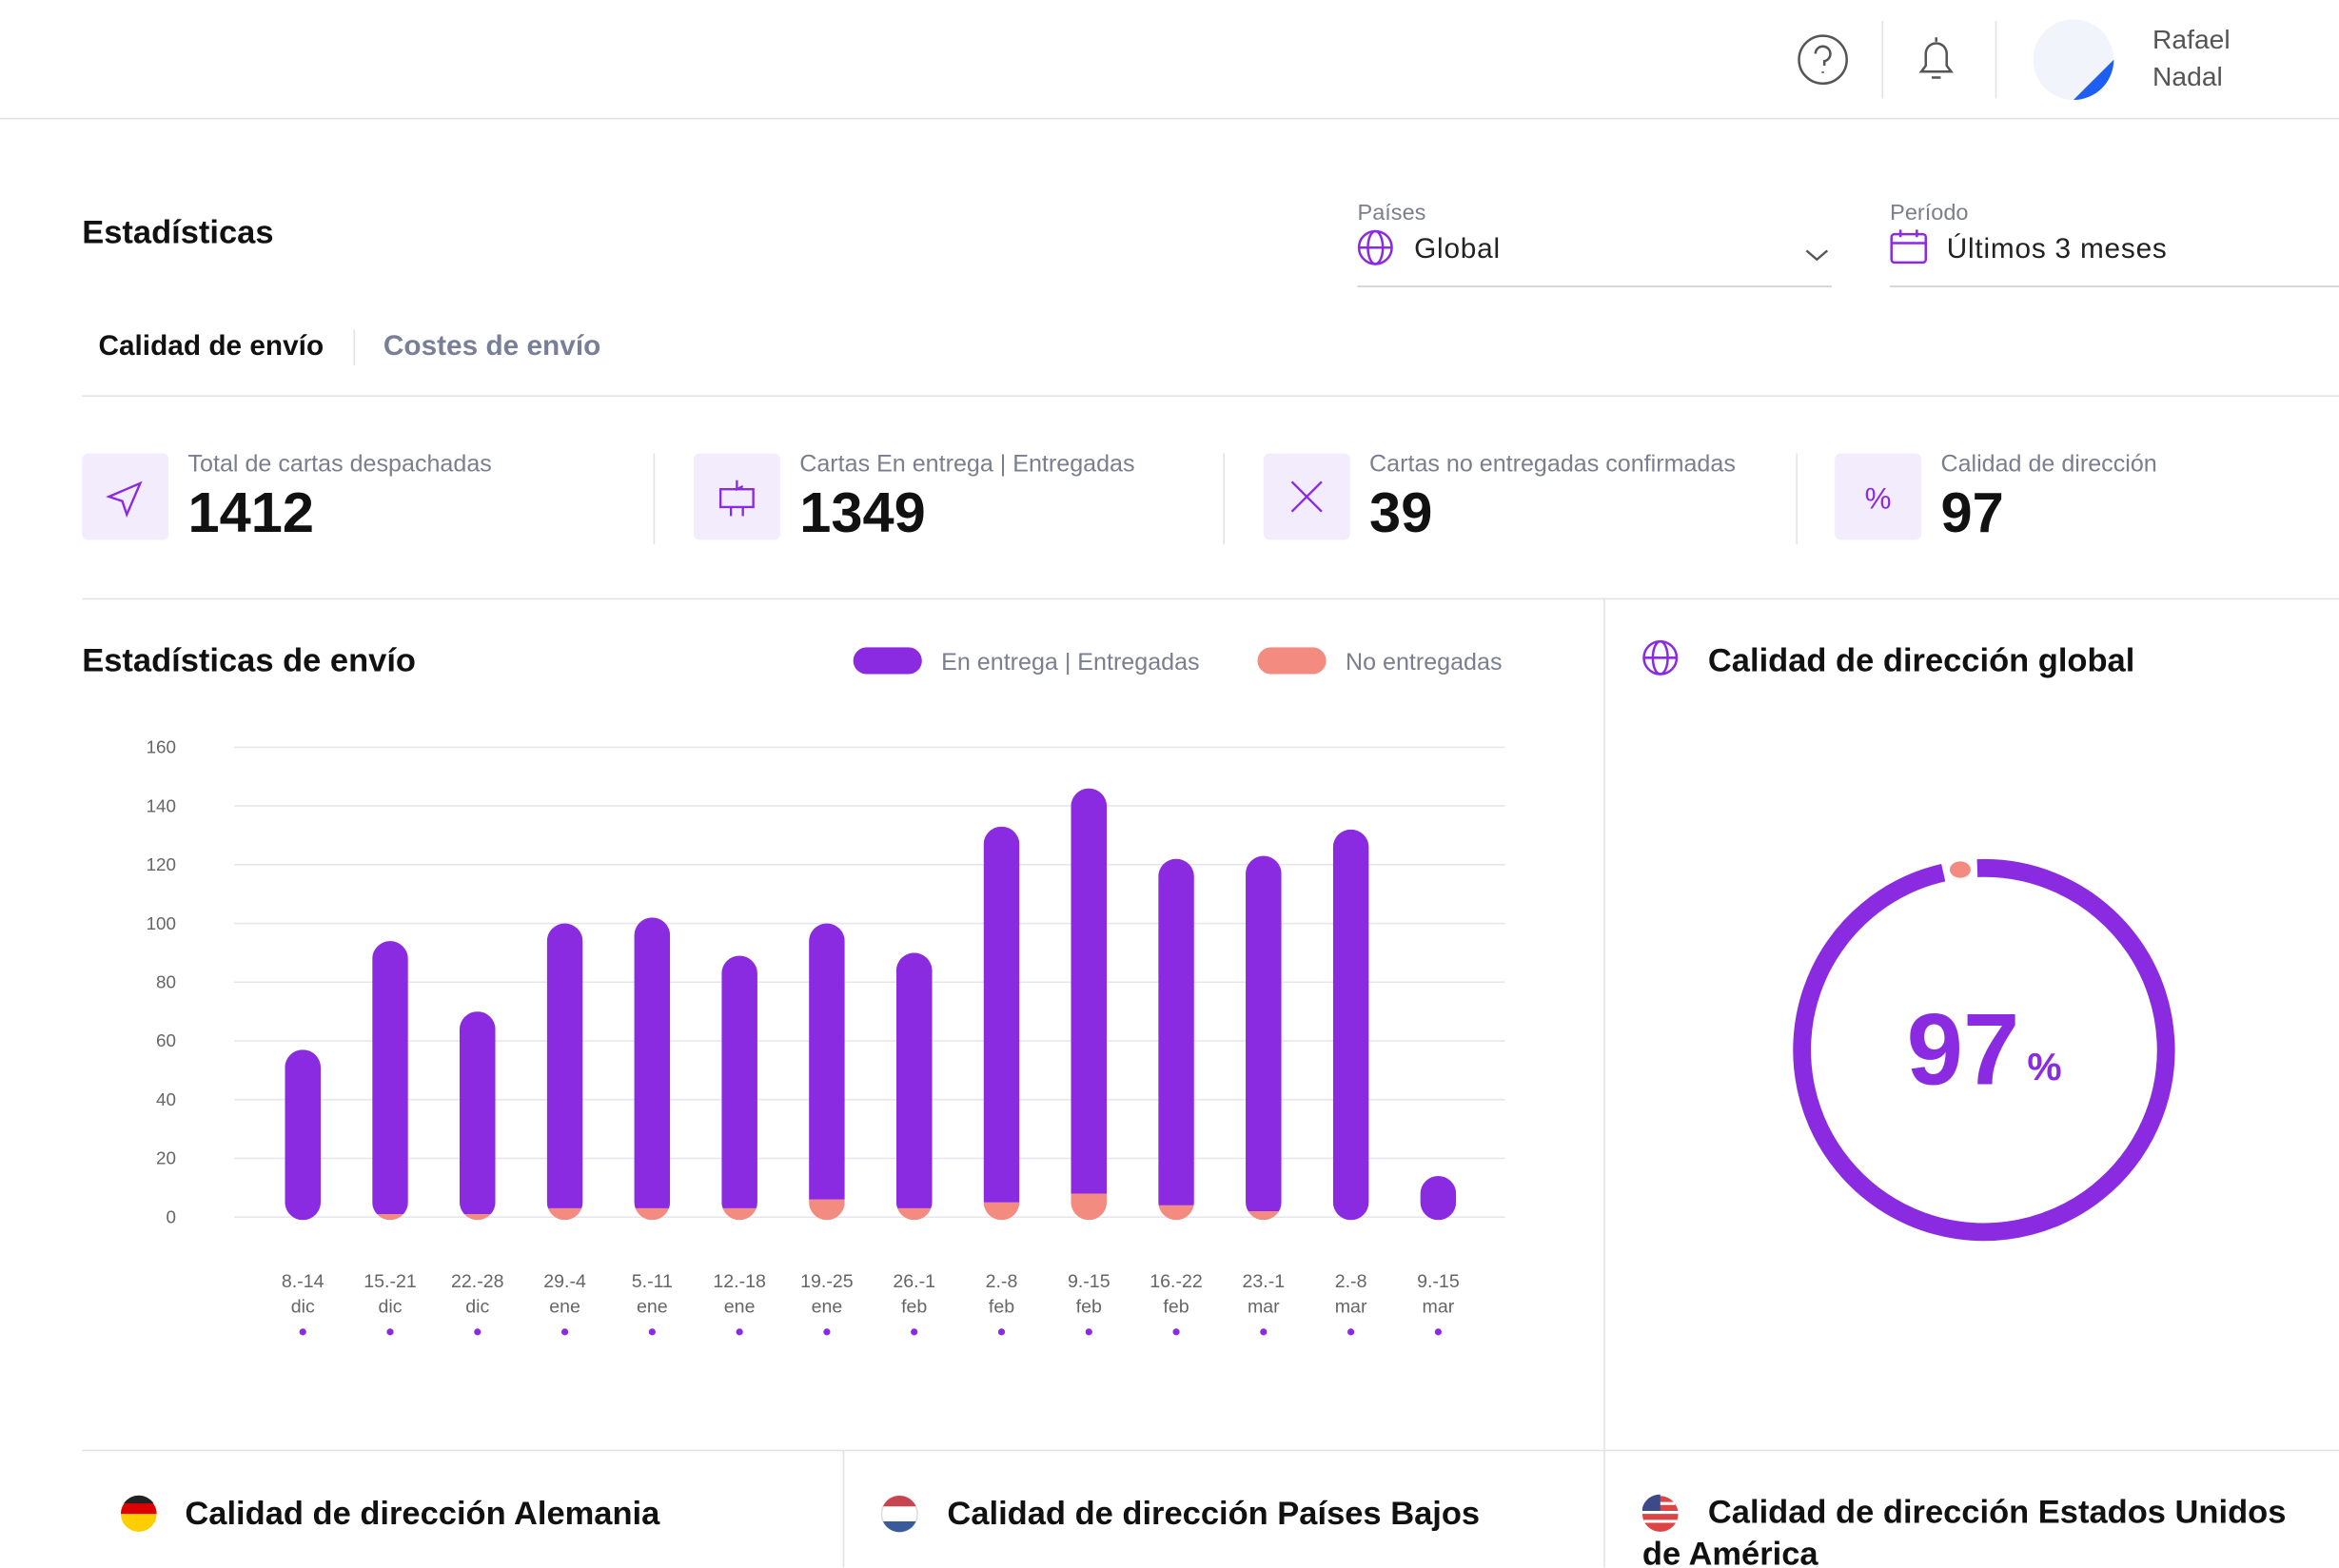 The image size is (2339, 1568). Describe the element at coordinates (1458, 250) in the screenshot. I see `filter-value: Global` at that location.